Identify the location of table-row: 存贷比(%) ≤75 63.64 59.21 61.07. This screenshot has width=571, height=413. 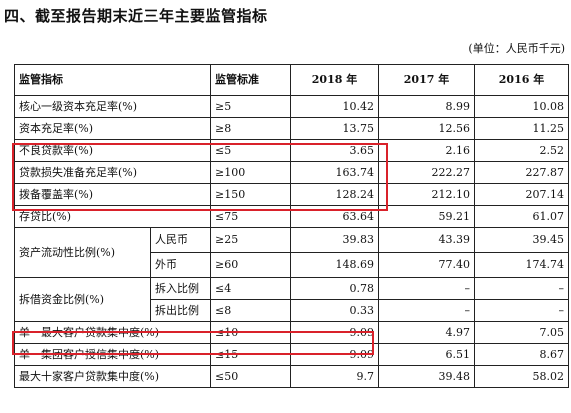
(291, 216).